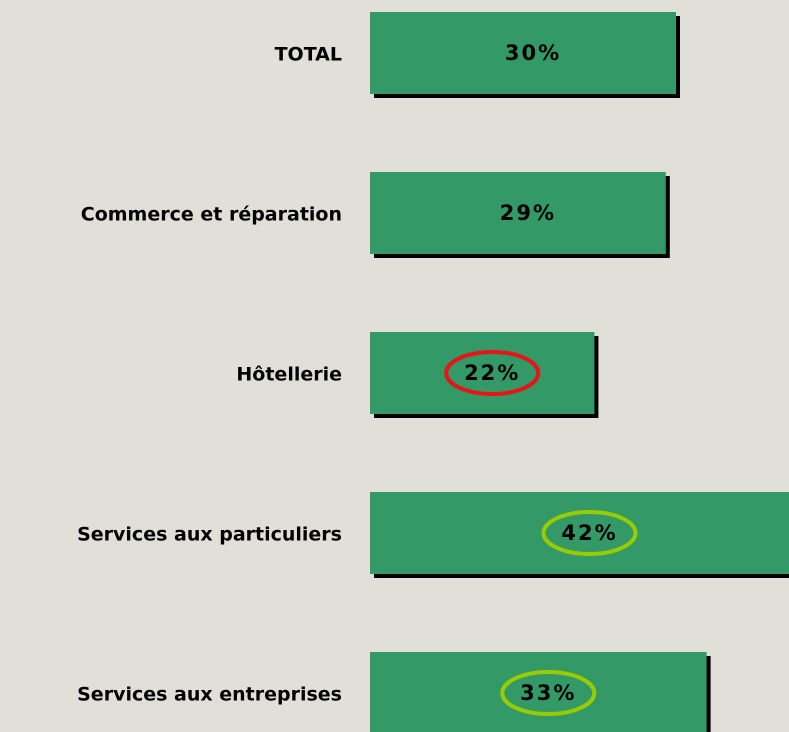  What do you see at coordinates (211, 215) in the screenshot?
I see `category-label: Commerce et réparation` at bounding box center [211, 215].